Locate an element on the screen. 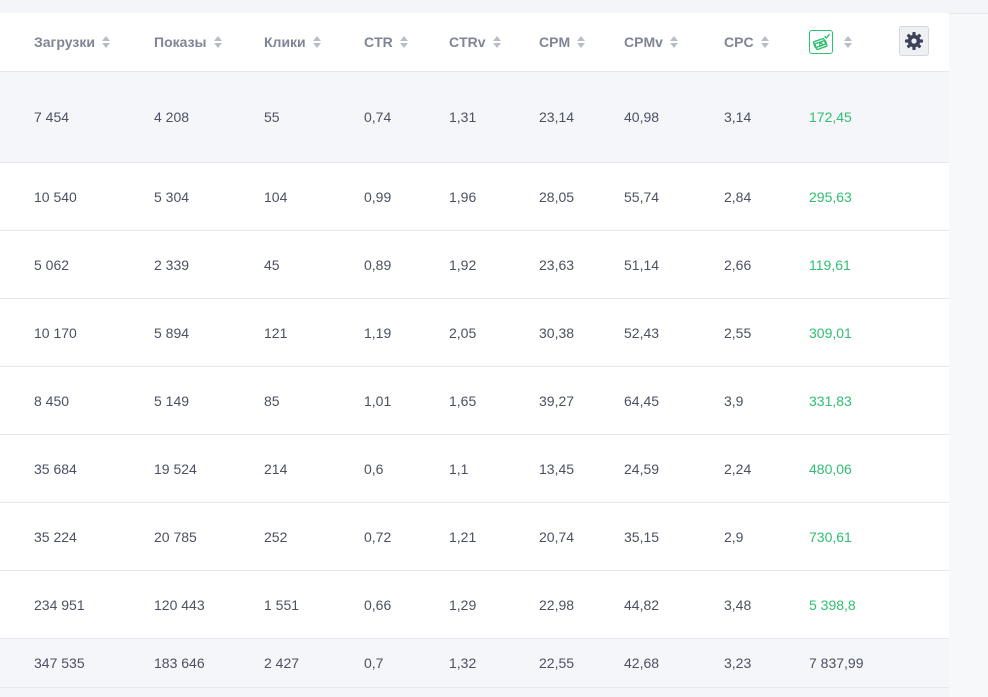 The height and width of the screenshot is (697, 988). col-header-cpc: CPC is located at coordinates (746, 42).